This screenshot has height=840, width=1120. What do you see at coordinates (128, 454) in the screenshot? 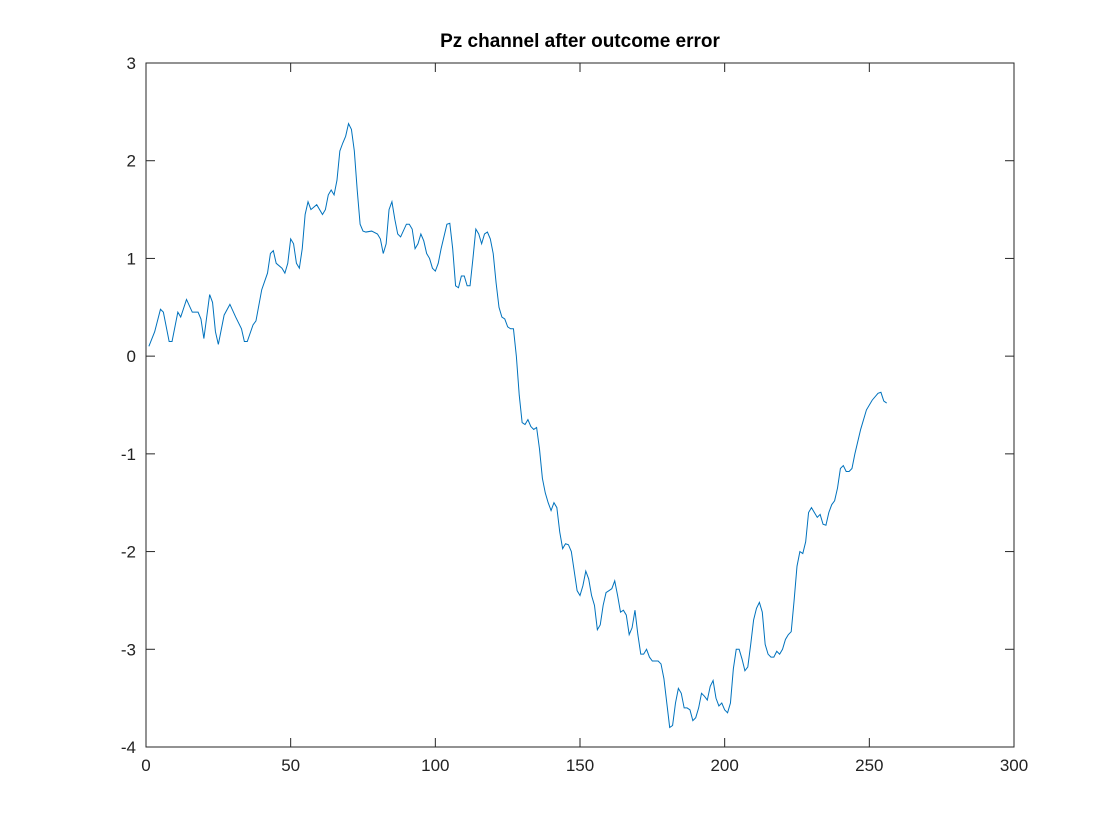
I see `y-tick-label: -1` at bounding box center [128, 454].